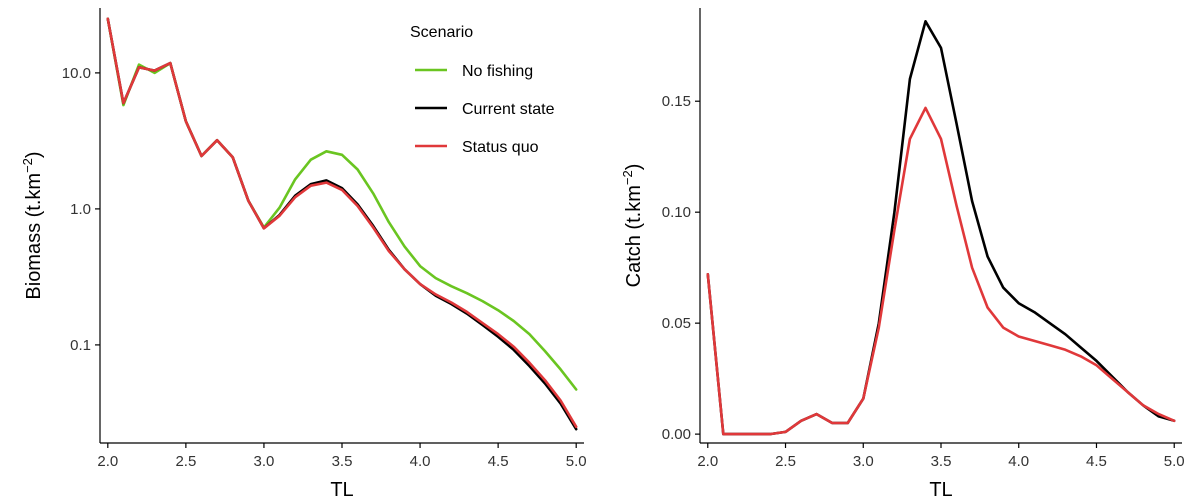 This screenshot has width=1193, height=503. What do you see at coordinates (80, 209) in the screenshot?
I see `y-tick-label: 1.0` at bounding box center [80, 209].